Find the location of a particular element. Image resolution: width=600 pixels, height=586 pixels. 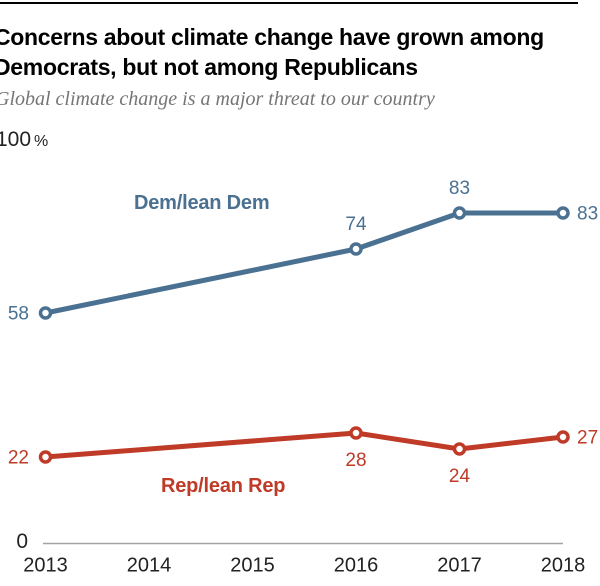

y-axis-max-label: 100% is located at coordinates (24, 140).